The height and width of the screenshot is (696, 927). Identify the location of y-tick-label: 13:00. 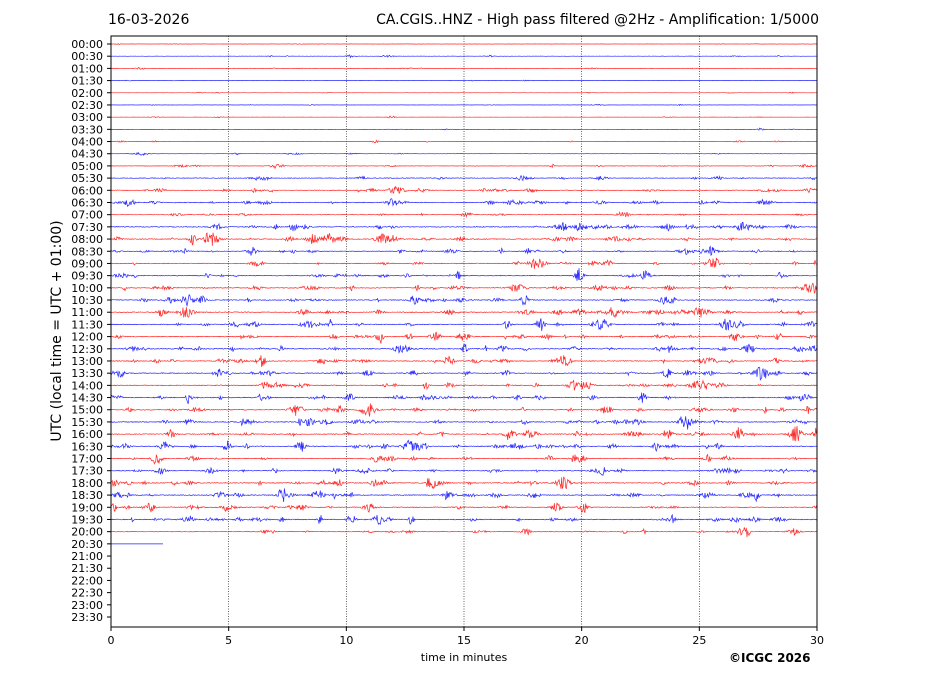
(87, 361).